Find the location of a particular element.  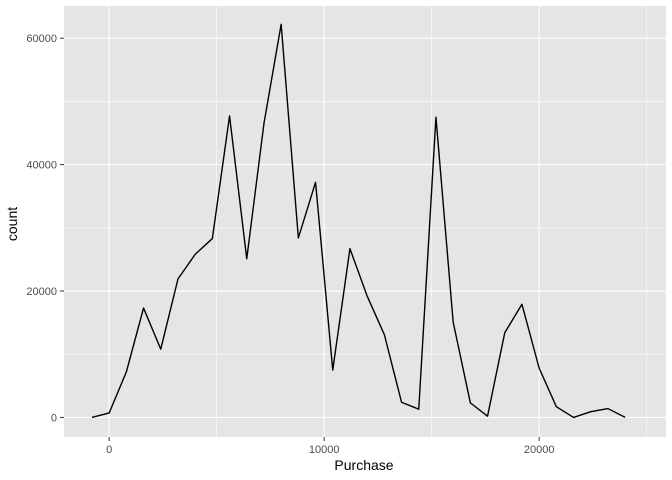

y-tick-label: 20000 is located at coordinates (41, 292).